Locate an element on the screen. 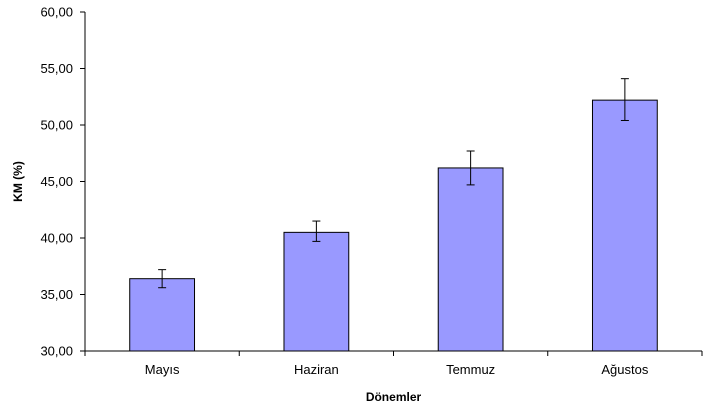  x-axis-title: Dönemler is located at coordinates (394, 397).